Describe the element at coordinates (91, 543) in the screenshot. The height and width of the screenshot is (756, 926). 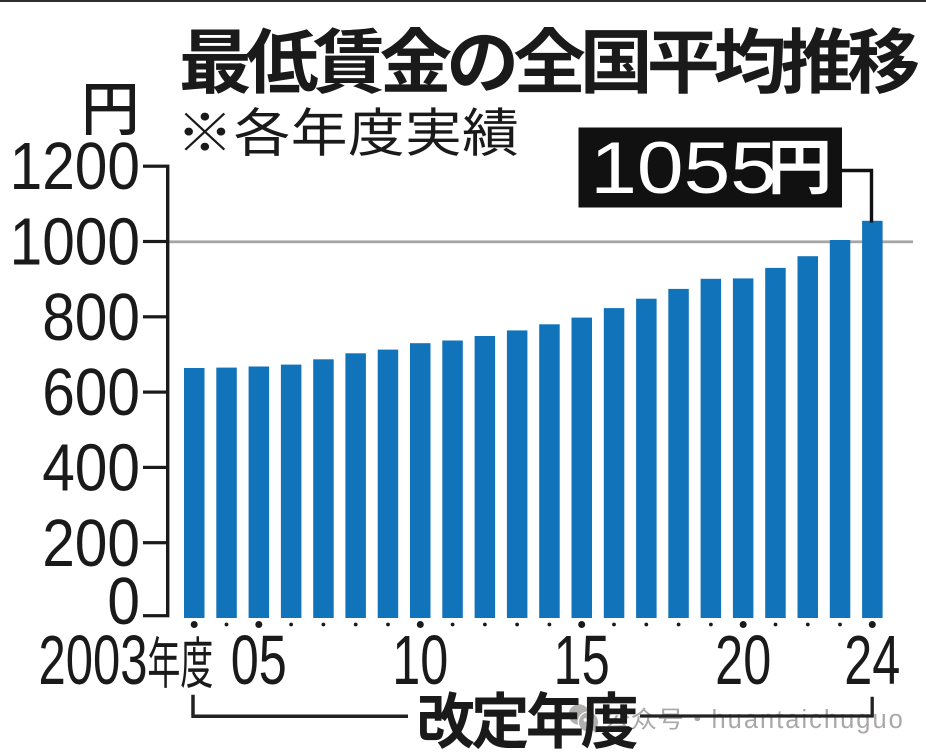
I see `svg-text: 200` at that location.